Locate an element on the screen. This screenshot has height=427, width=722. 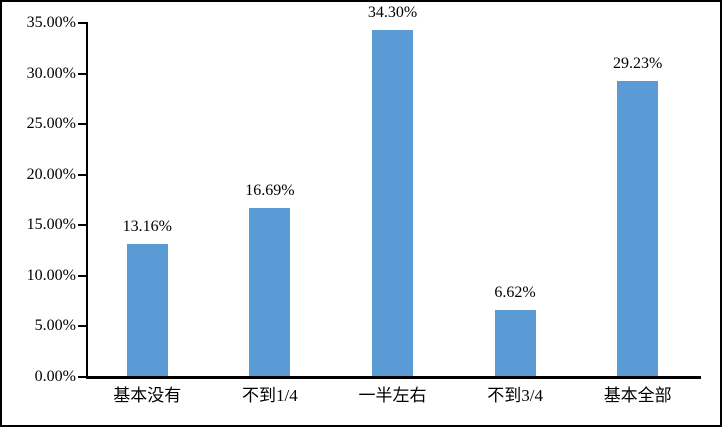
bar-data-label: 13.16% is located at coordinates (147, 226).